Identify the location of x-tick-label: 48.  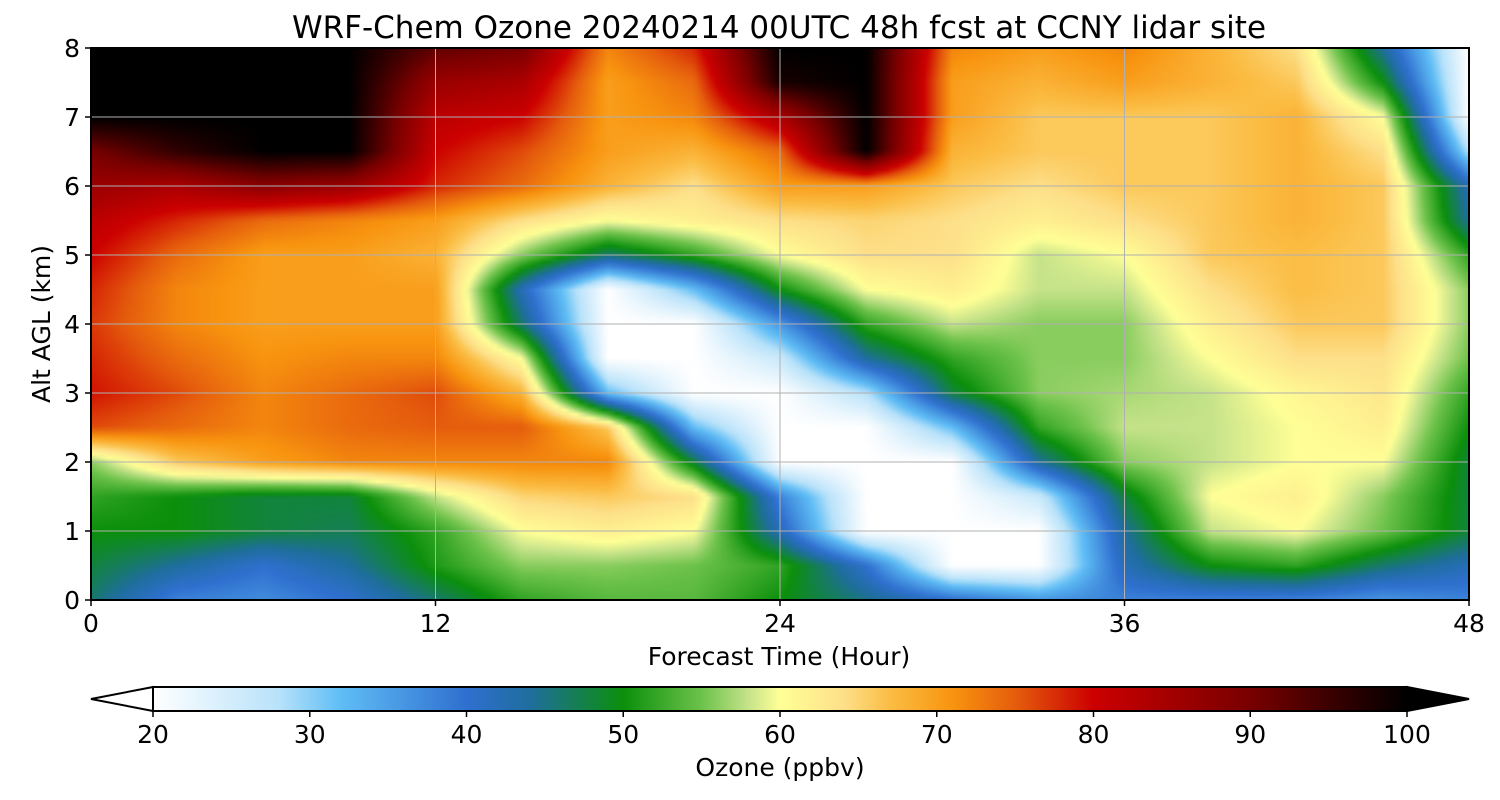
(1469, 623).